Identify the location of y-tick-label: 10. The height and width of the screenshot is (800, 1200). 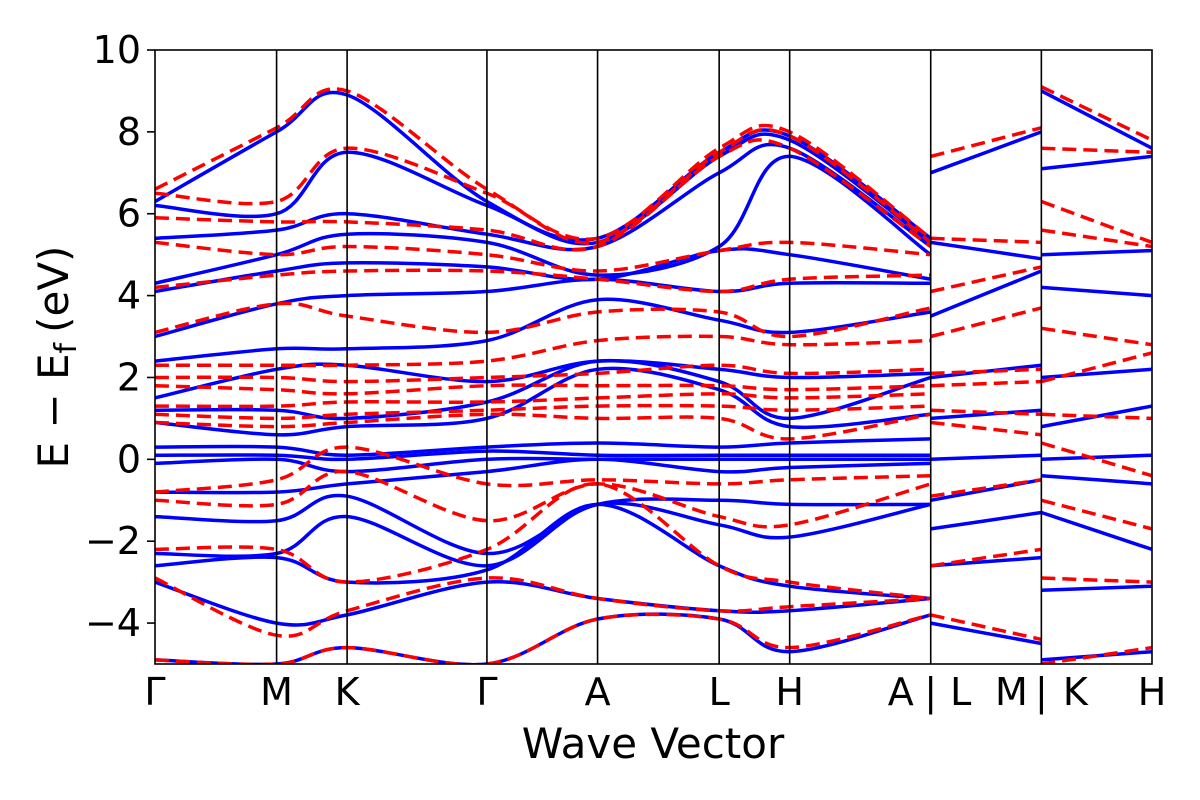
(117, 50).